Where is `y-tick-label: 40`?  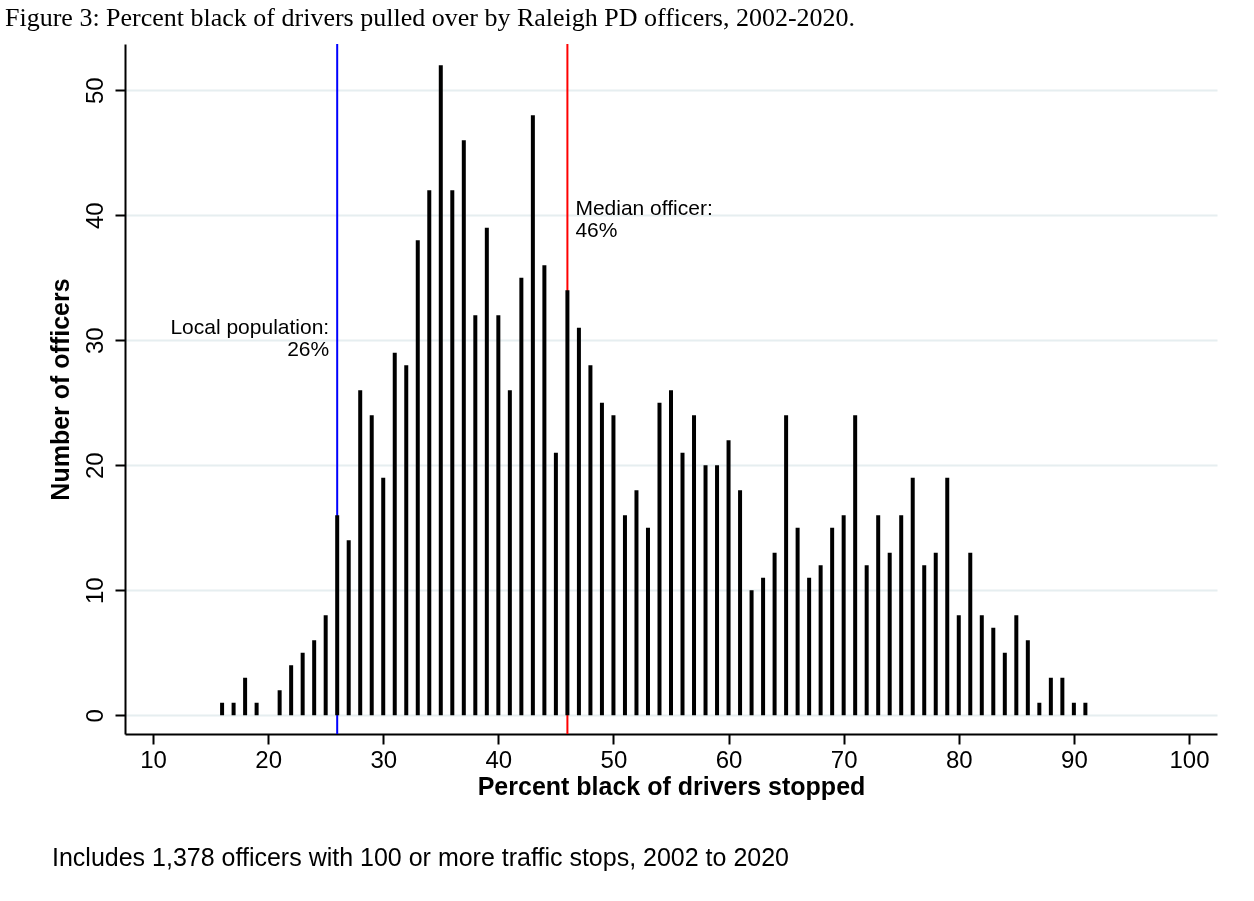
y-tick-label: 40 is located at coordinates (94, 216).